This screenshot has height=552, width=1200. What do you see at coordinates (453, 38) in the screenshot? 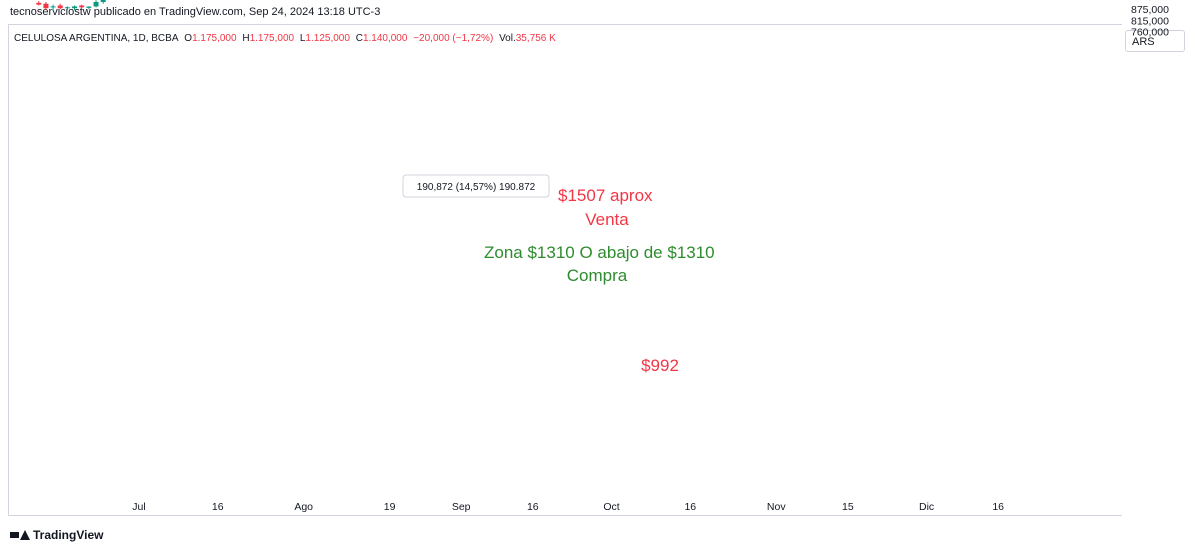
I see `change-value: −20,000 (−1,72%)` at bounding box center [453, 38].